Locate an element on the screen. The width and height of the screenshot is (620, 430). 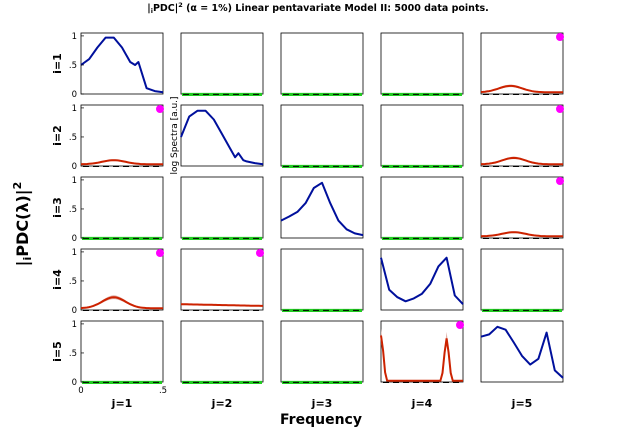
panel-i4-j5 is located at coordinates (522, 280).